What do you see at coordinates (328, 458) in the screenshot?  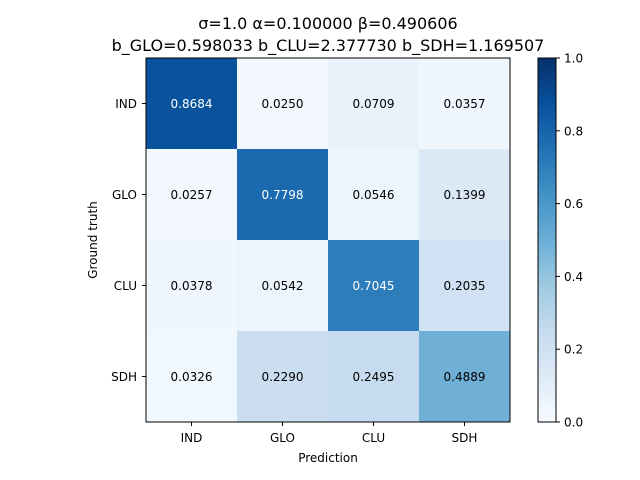 I see `x-axis-label: Prediction` at bounding box center [328, 458].